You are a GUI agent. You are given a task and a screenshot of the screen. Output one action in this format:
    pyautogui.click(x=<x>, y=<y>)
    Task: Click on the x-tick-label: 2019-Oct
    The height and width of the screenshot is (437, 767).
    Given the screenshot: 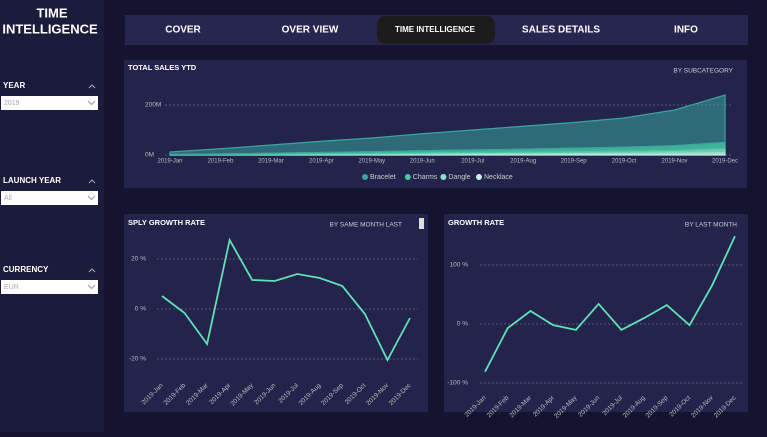 What is the action you would take?
    pyautogui.click(x=624, y=162)
    